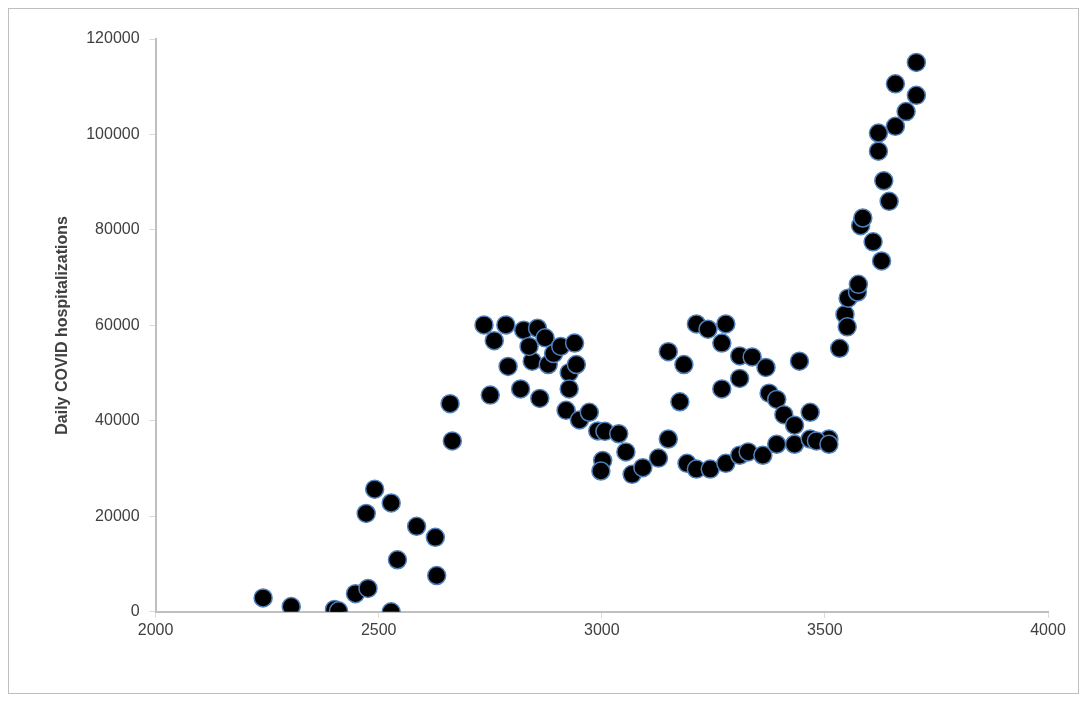  Describe the element at coordinates (117, 229) in the screenshot. I see `y-tick-label: 80000` at that location.